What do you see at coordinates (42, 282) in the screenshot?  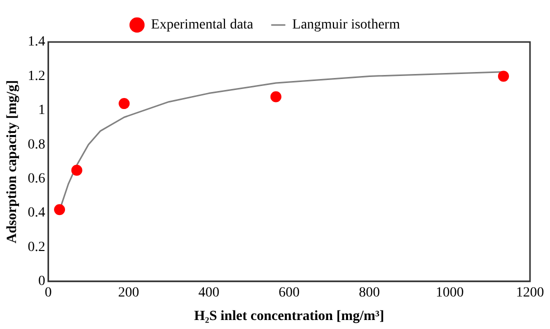 I see `y-tick-label: 0` at bounding box center [42, 282].